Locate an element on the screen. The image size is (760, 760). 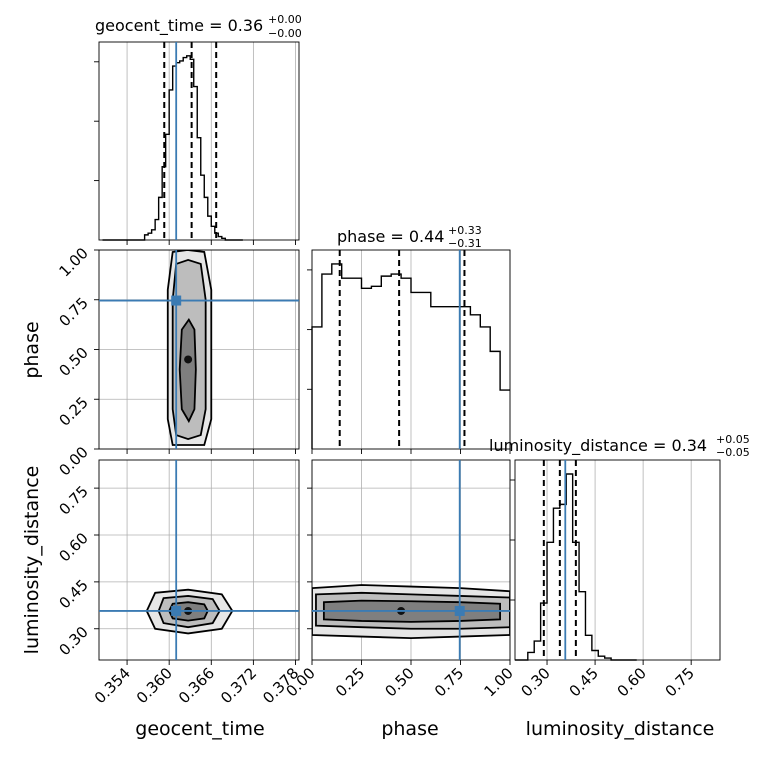
tick-label-y: 0.25 is located at coordinates (73, 411).